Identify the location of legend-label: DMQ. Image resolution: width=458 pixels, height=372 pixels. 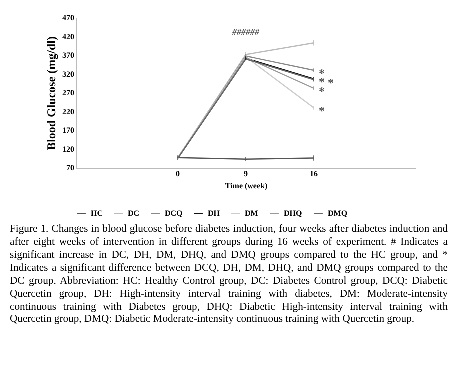
(338, 213).